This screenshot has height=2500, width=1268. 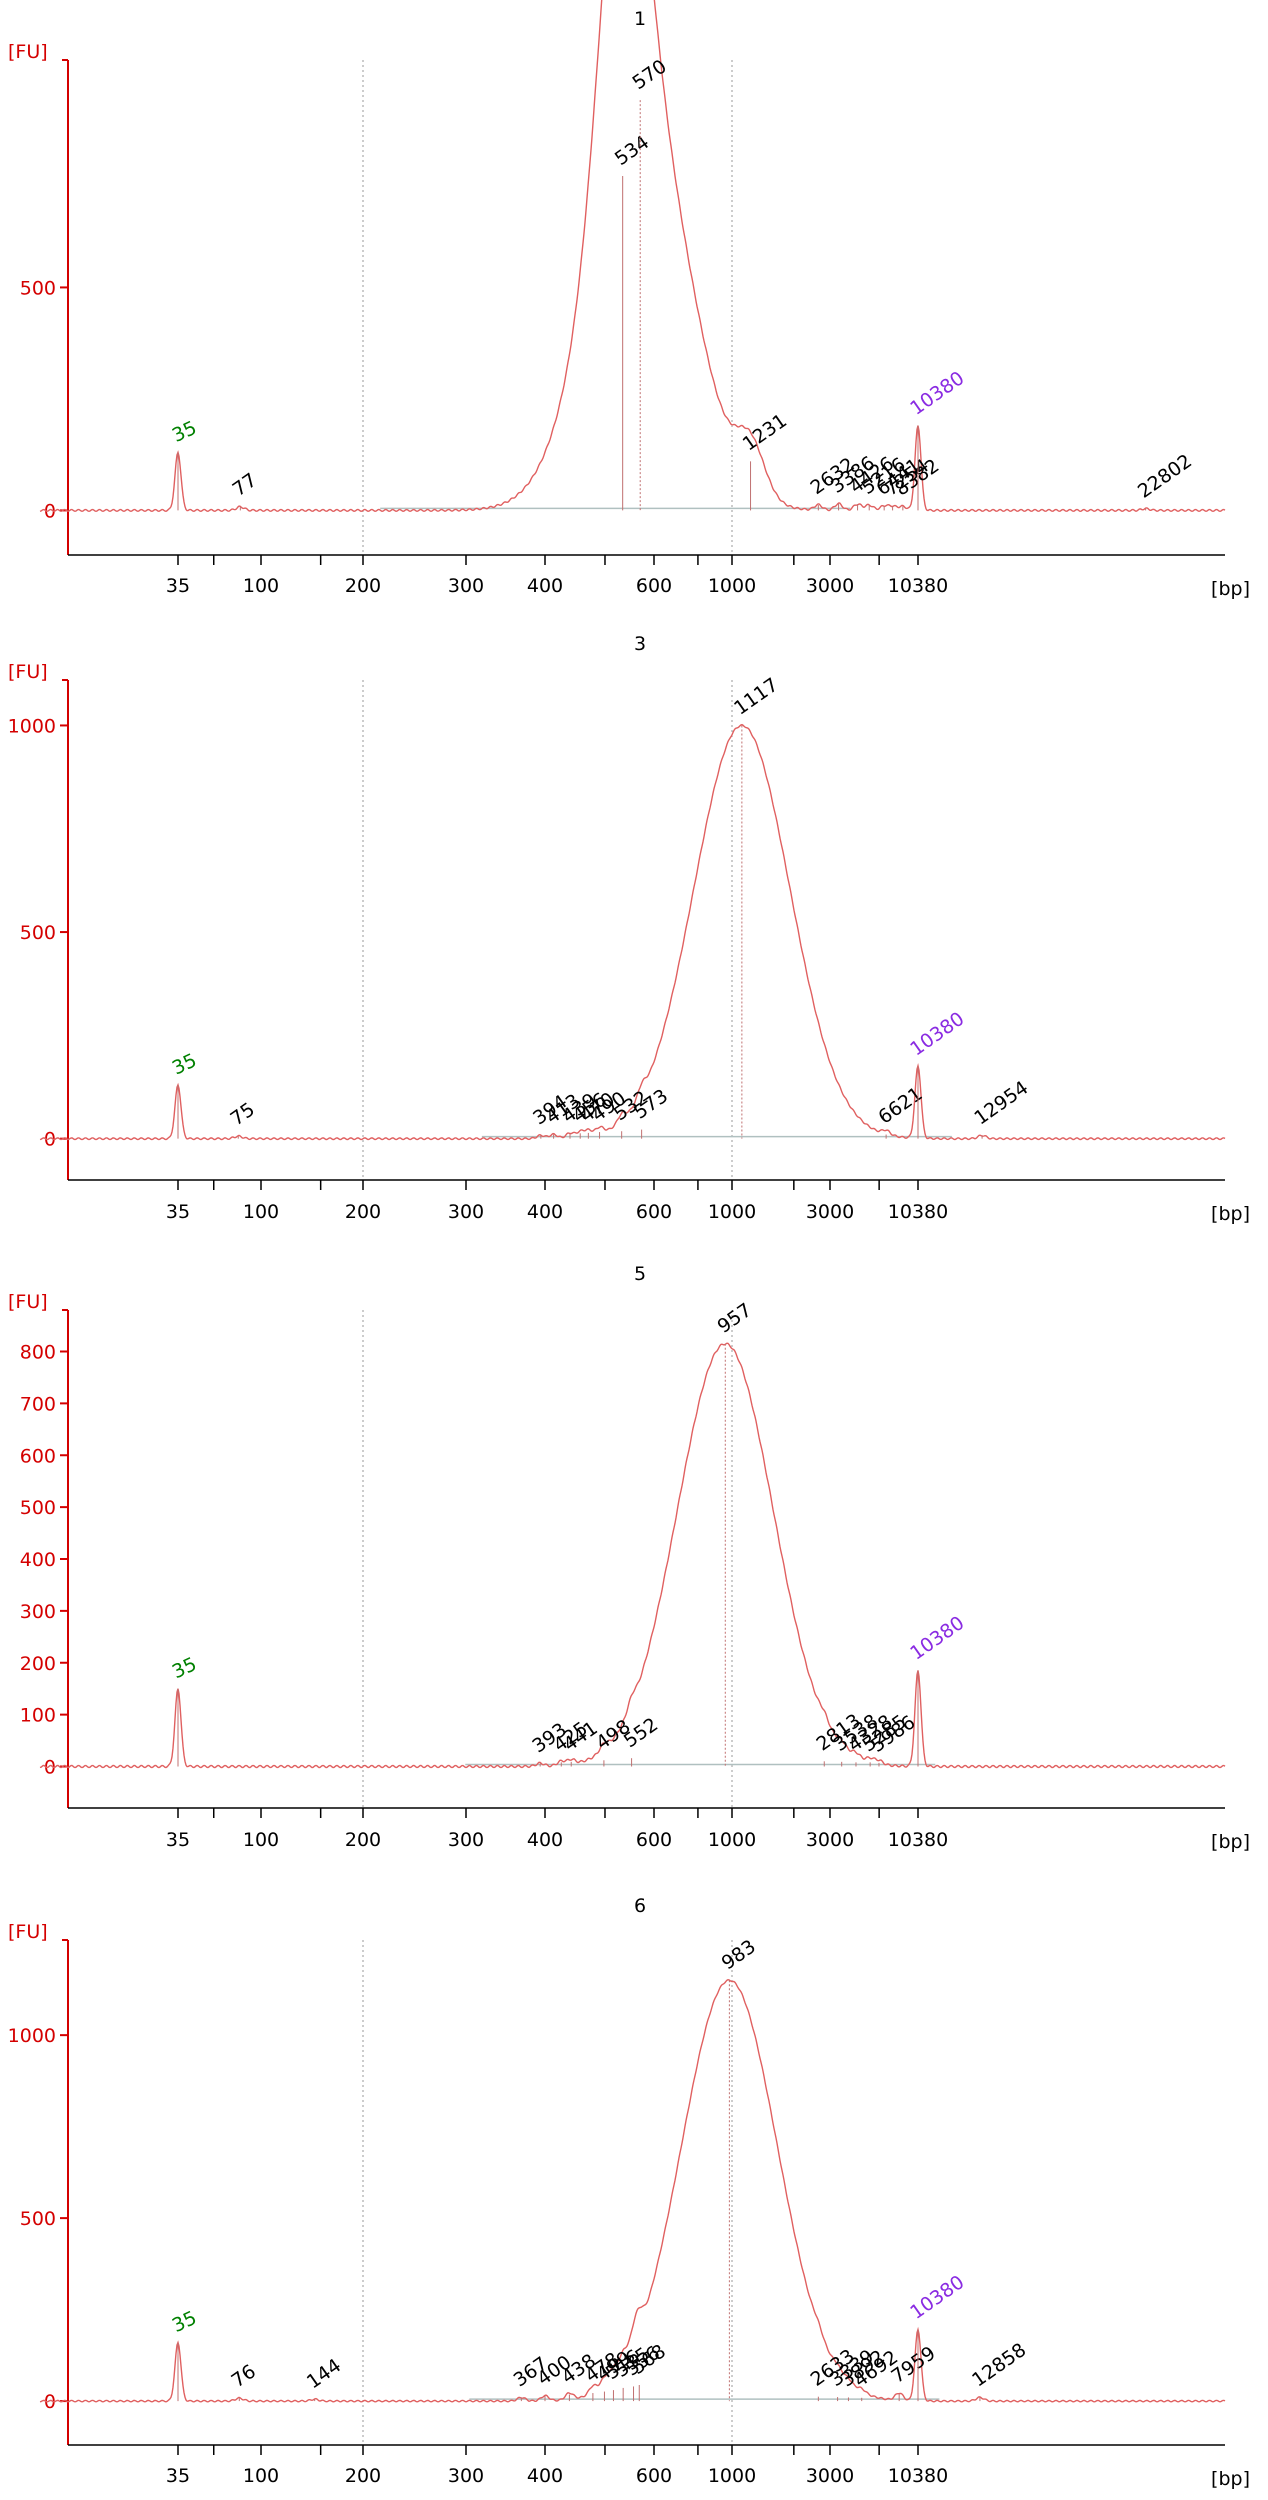 I want to click on panel-title: 5, so click(x=640, y=1274).